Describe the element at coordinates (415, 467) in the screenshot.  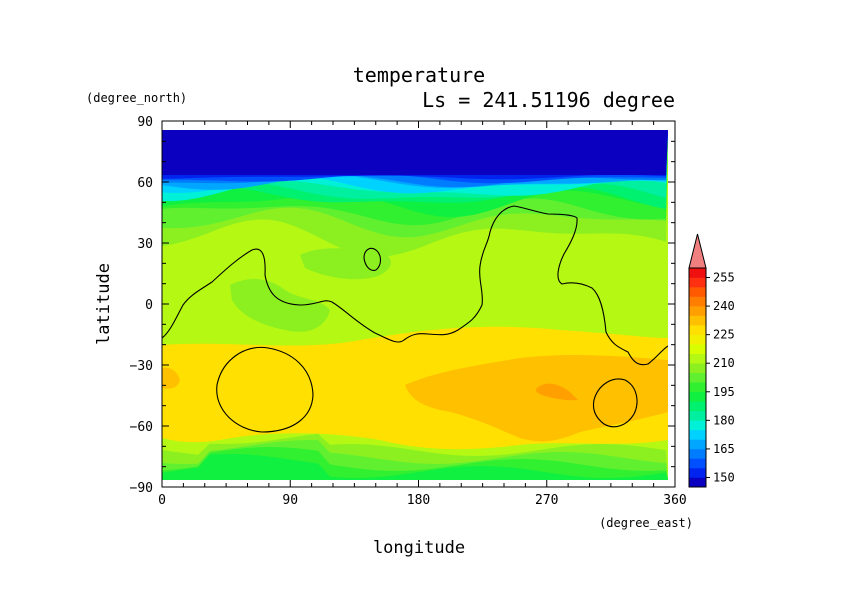
I see `temperature-band-south` at that location.